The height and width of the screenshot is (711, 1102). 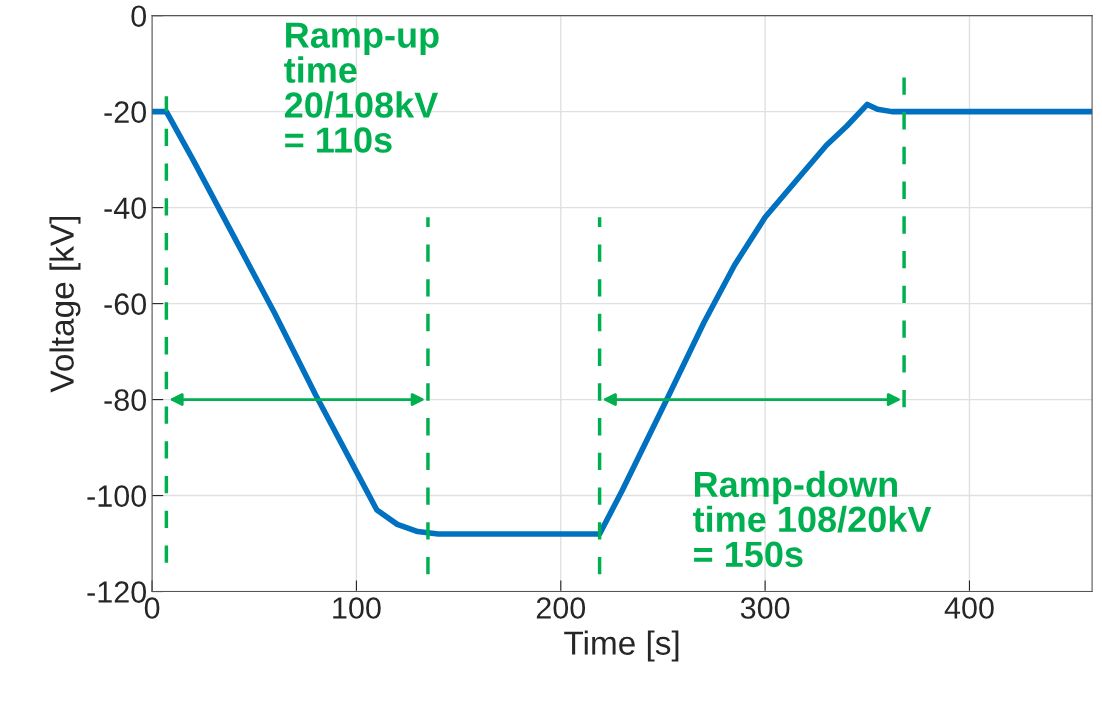 What do you see at coordinates (357, 608) in the screenshot?
I see `x-tick-label: 100` at bounding box center [357, 608].